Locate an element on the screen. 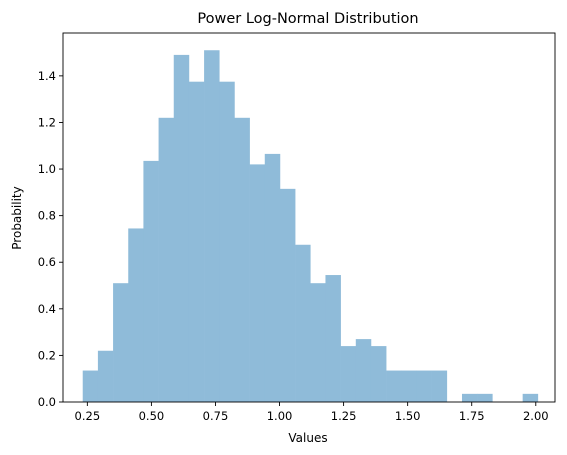 Image resolution: width=567 pixels, height=455 pixels. y-tick-label: 0.6 is located at coordinates (47, 262).